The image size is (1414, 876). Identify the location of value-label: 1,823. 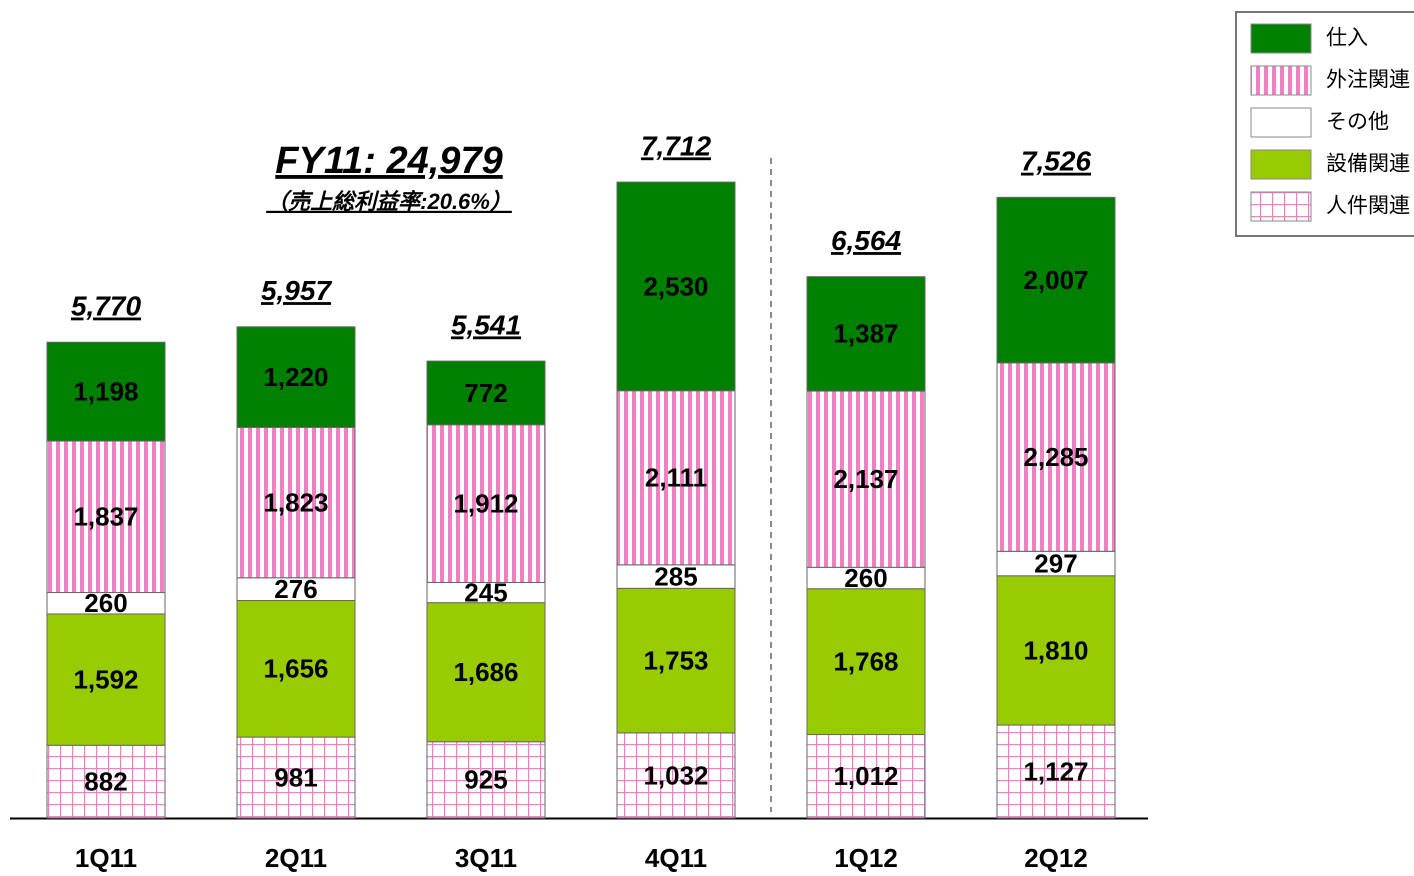
(295, 502).